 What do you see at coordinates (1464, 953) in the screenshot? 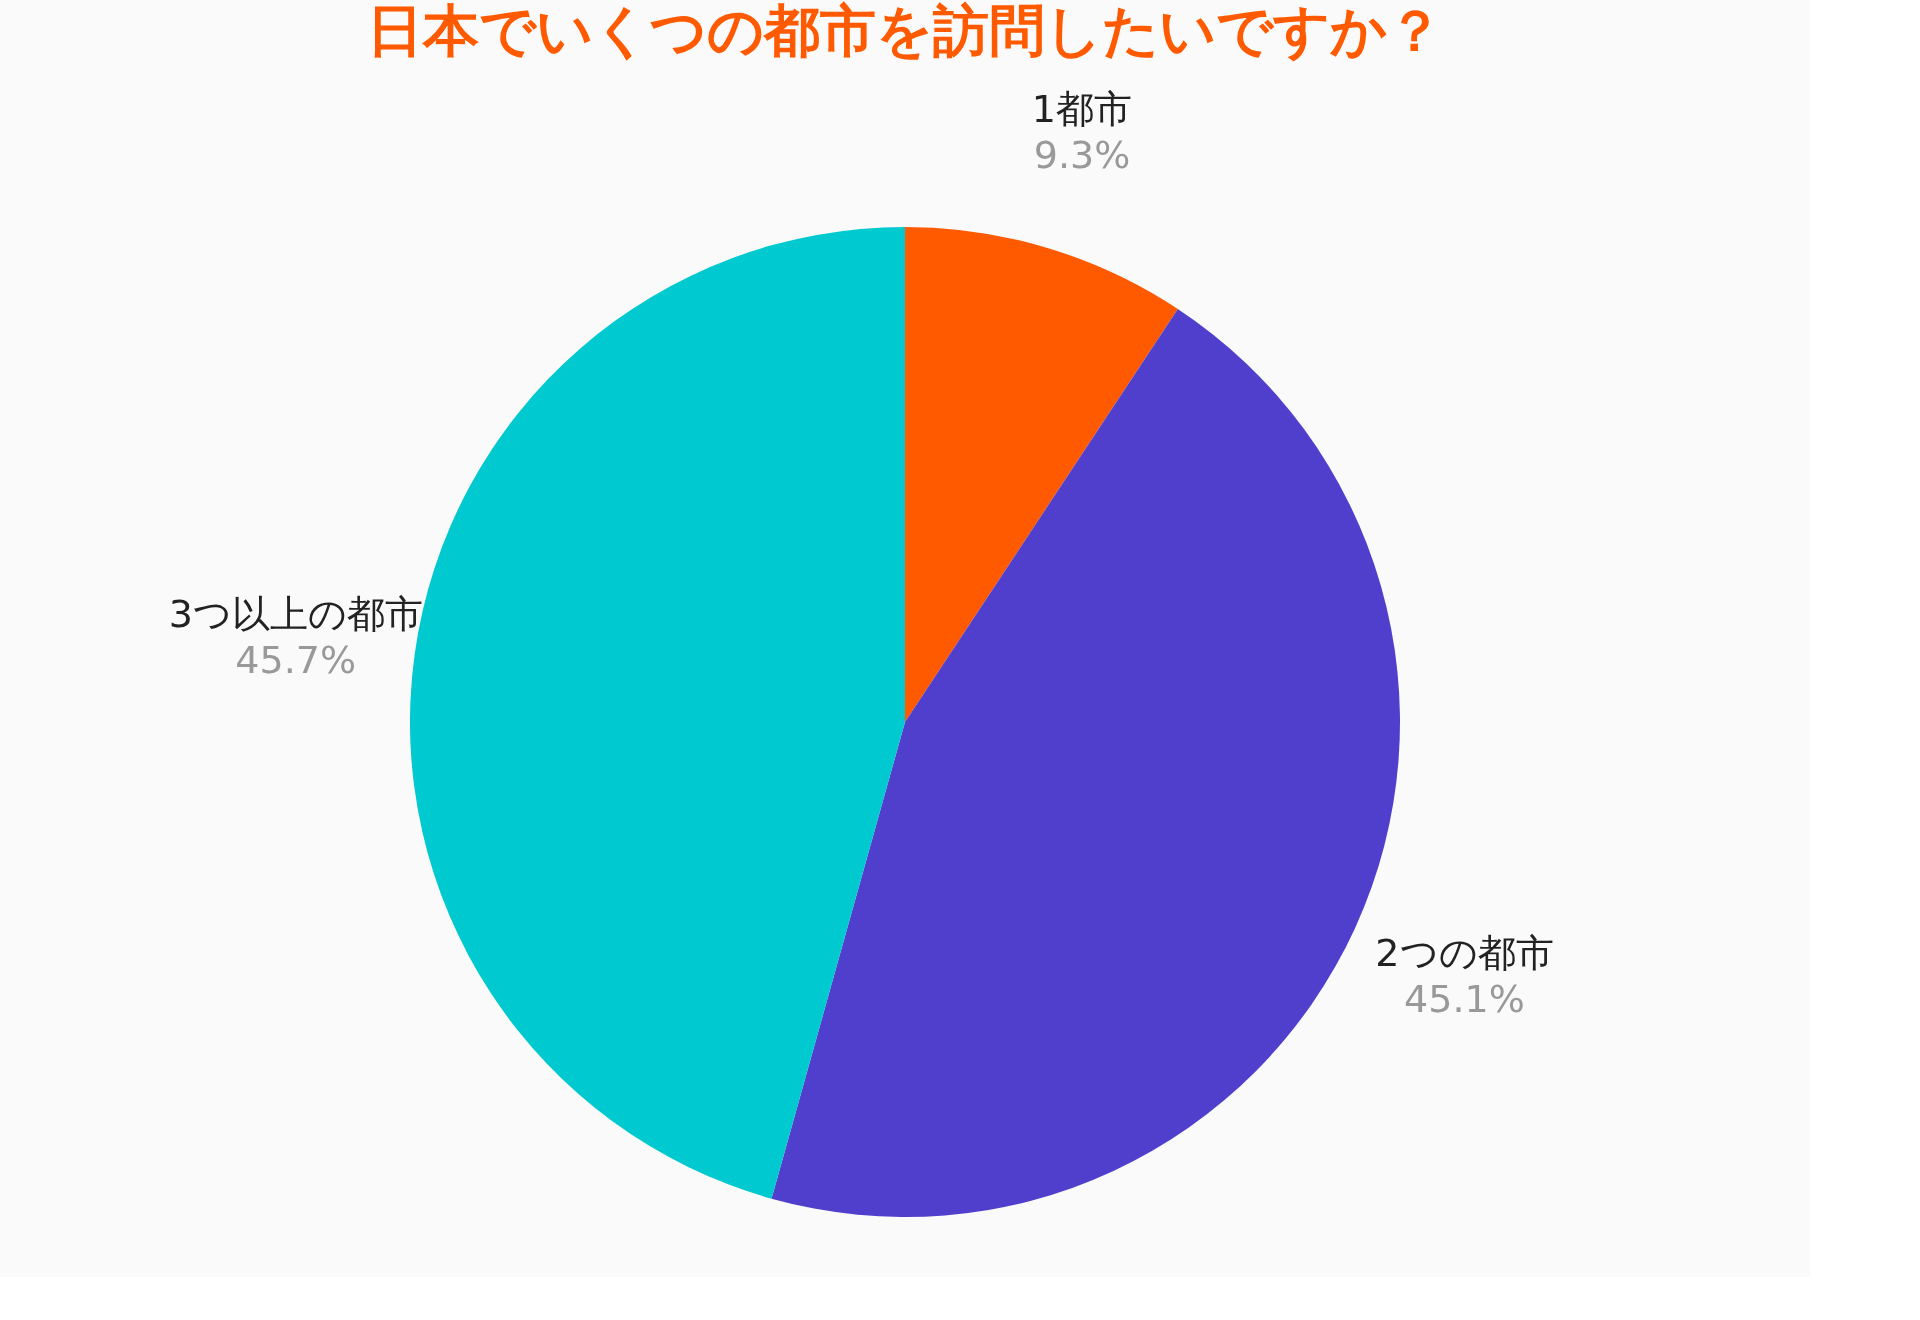
I see `slice-label: 2つの都市` at bounding box center [1464, 953].